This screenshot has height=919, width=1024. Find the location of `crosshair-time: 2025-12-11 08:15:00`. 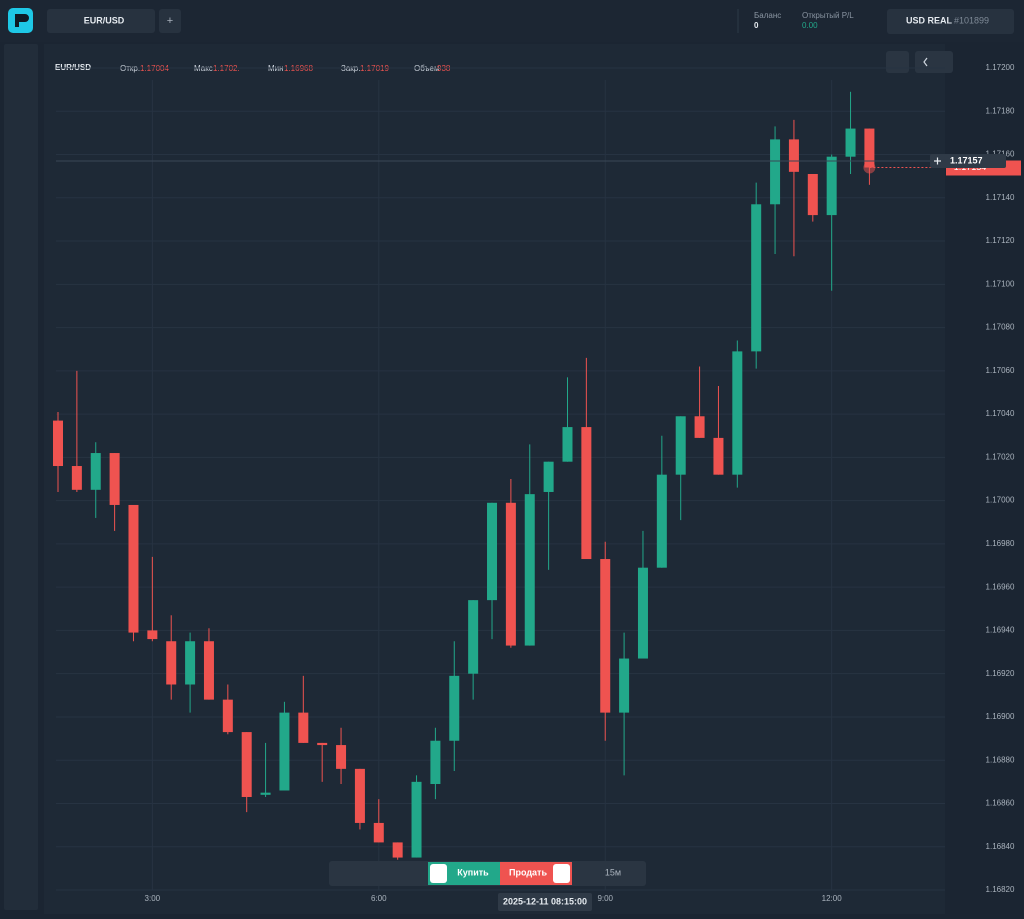

crosshair-time: 2025-12-11 08:15:00 is located at coordinates (545, 901).